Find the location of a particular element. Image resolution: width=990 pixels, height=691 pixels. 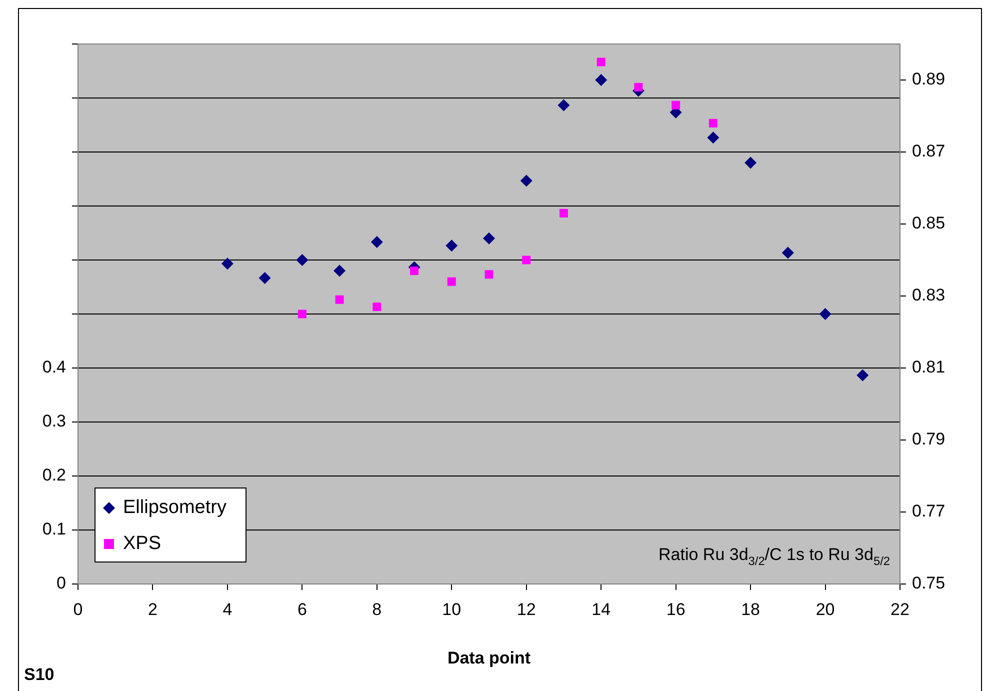

x-tick-label: 0 is located at coordinates (78, 609).